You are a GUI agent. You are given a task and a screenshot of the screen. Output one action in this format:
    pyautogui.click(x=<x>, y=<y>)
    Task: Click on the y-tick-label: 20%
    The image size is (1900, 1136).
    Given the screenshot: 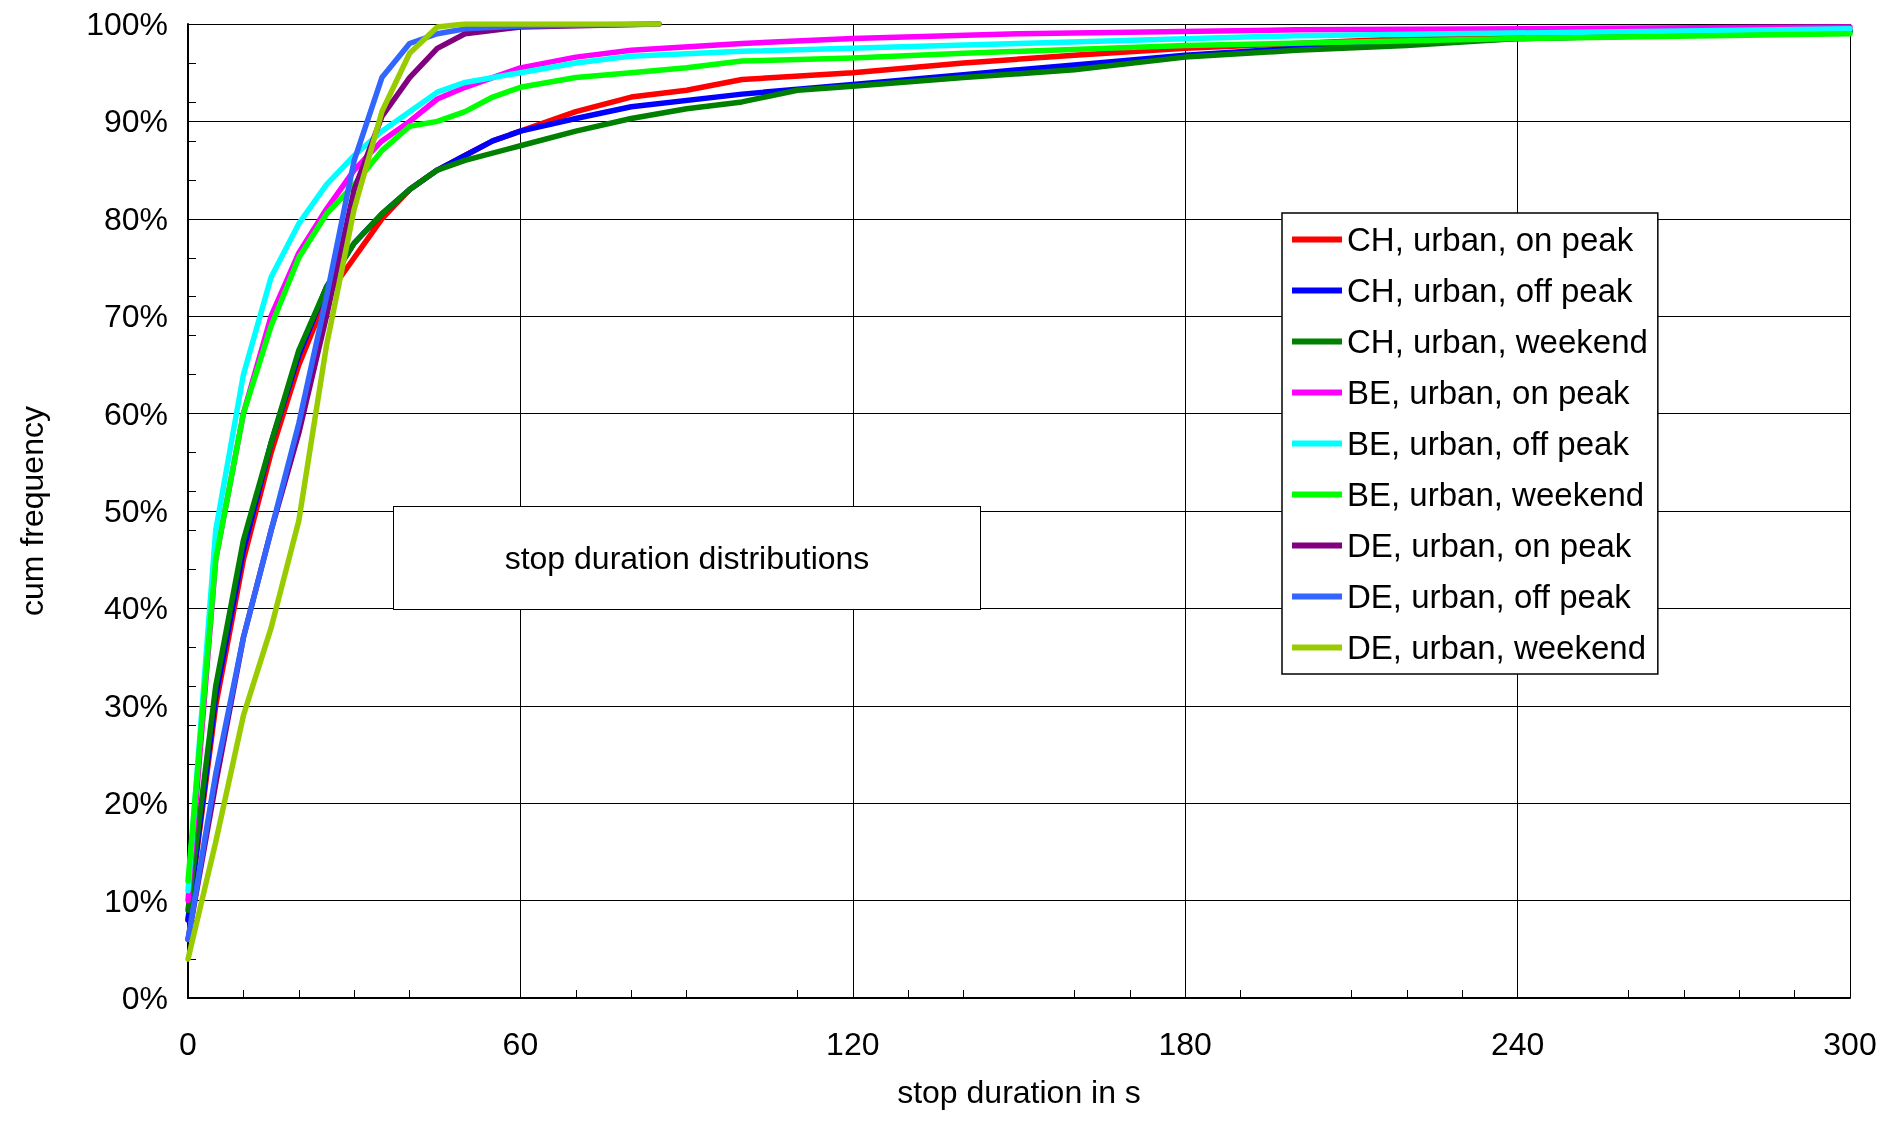 What is the action you would take?
    pyautogui.click(x=135, y=803)
    